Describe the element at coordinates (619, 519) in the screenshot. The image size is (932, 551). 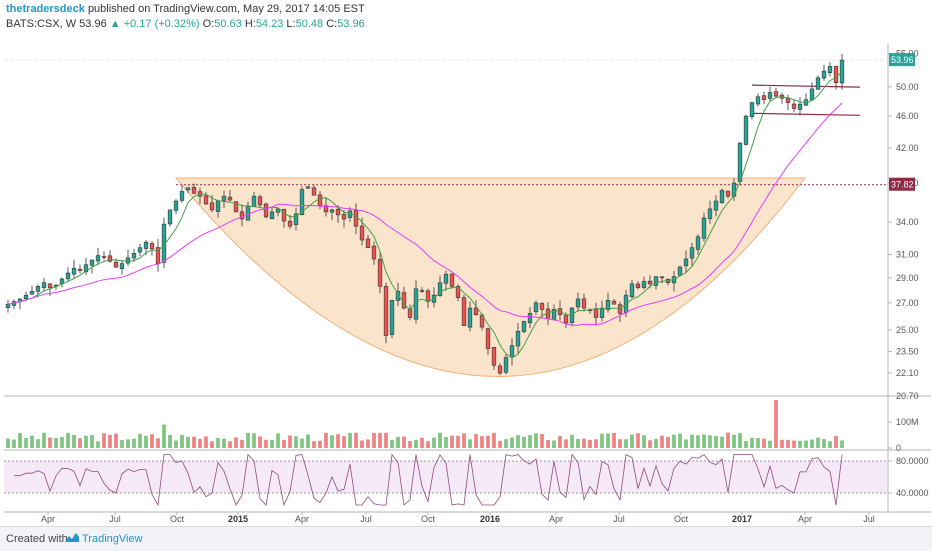
I see `time-tick-label: Jul` at that location.